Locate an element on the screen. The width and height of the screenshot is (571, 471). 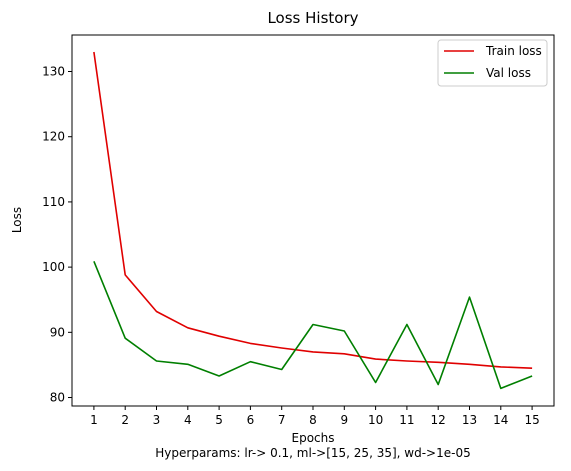
legend: Train loss Val loss is located at coordinates (492, 63).